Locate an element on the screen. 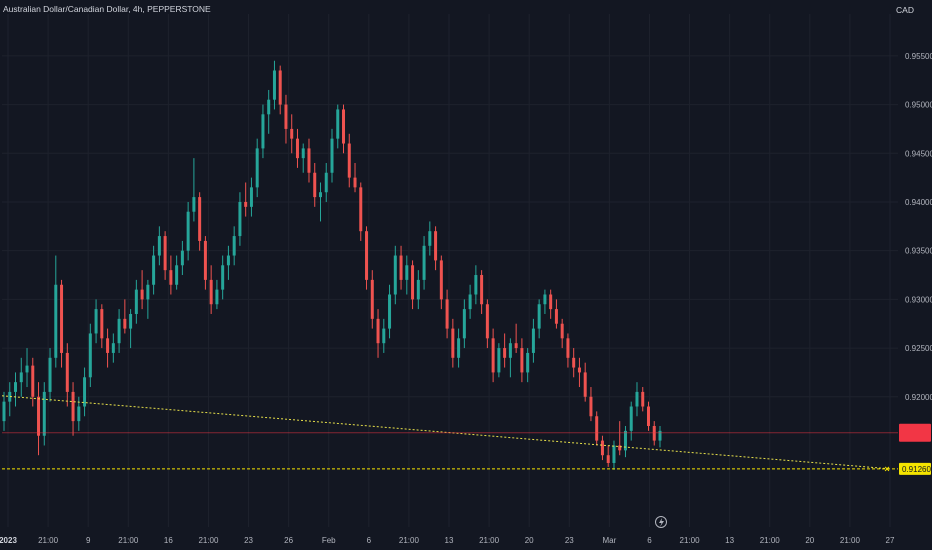 The height and width of the screenshot is (550, 932). y-tick-label: 0.93500 is located at coordinates (918, 251).